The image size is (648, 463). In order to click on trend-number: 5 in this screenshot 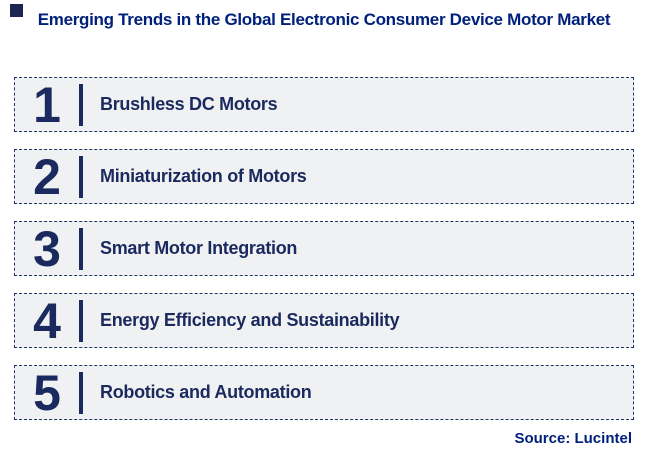, I will do `click(47, 392)`.